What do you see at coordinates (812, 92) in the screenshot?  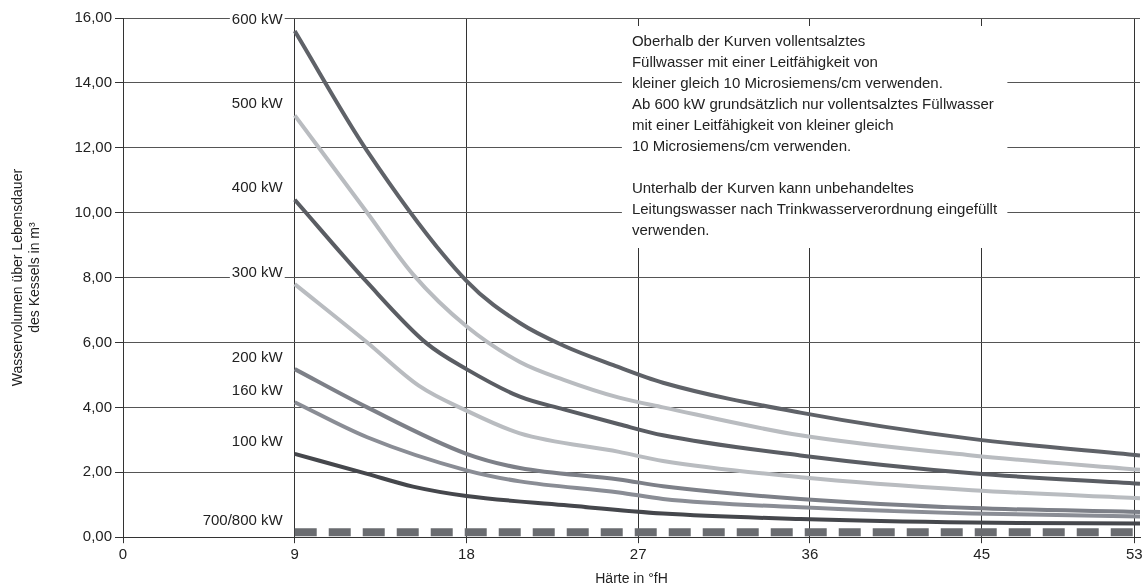 I see `annotation: Oberhalb der Kurven vollentsalztes Füllwasser mit einer Leitfähigkeit von kleiner gleich 10 Microsiemens/cm verwenden. Ab 600 kW grundsätzlich nur vollentsalztes Füllwasser mit einer Leitfähigkeit von kleiner gleich 10 Microsiemens/cm verwenden.` at bounding box center [812, 92].